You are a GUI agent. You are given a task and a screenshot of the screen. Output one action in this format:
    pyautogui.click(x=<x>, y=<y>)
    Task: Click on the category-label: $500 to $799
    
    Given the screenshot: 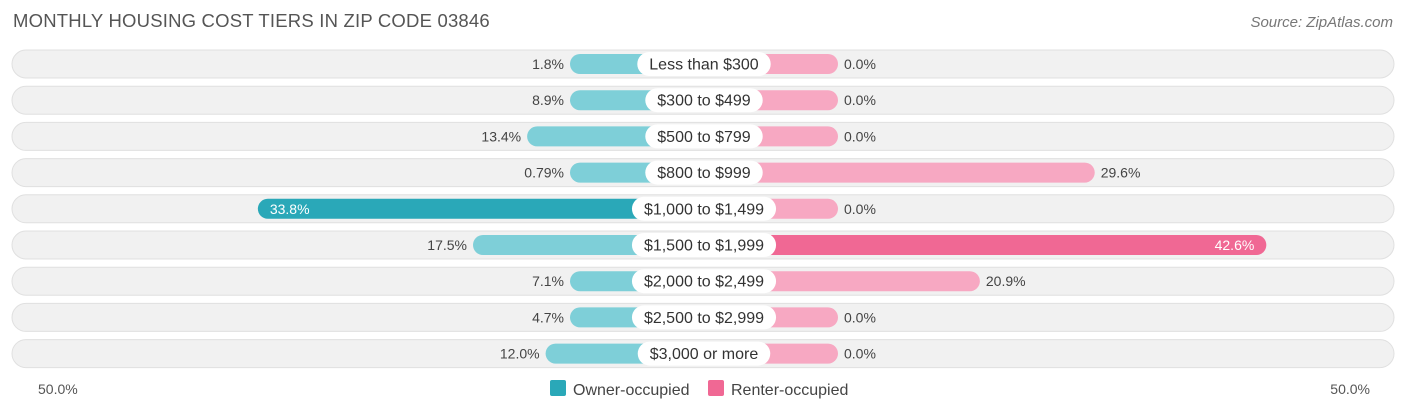 What is the action you would take?
    pyautogui.click(x=704, y=137)
    